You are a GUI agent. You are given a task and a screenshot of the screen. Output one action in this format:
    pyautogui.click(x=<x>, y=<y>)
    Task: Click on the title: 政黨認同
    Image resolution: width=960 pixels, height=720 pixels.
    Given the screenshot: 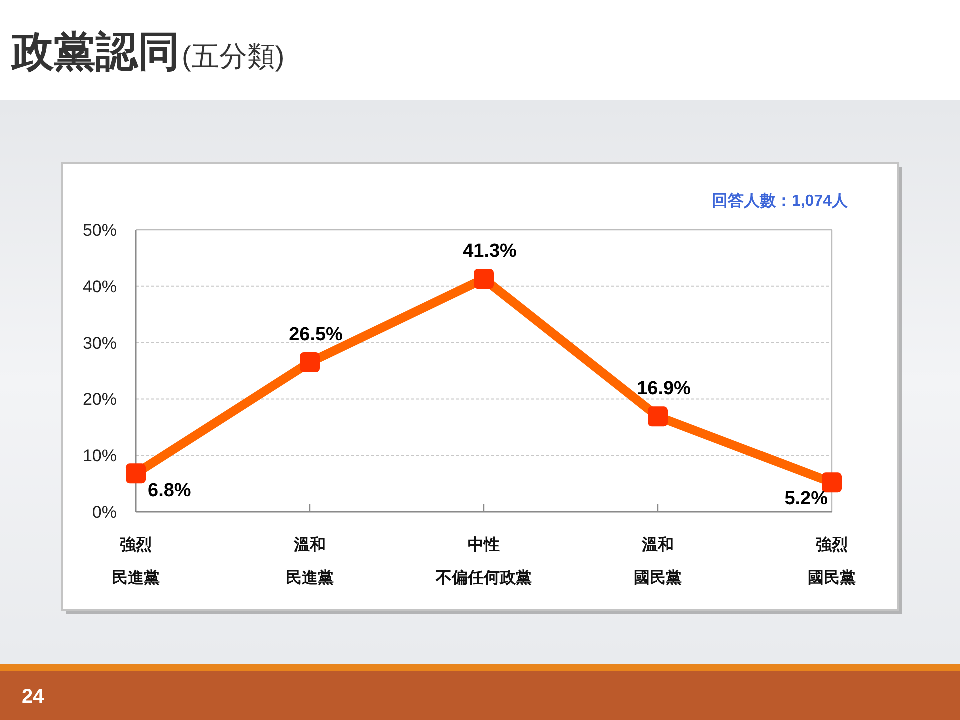 What is the action you would take?
    pyautogui.click(x=96, y=51)
    